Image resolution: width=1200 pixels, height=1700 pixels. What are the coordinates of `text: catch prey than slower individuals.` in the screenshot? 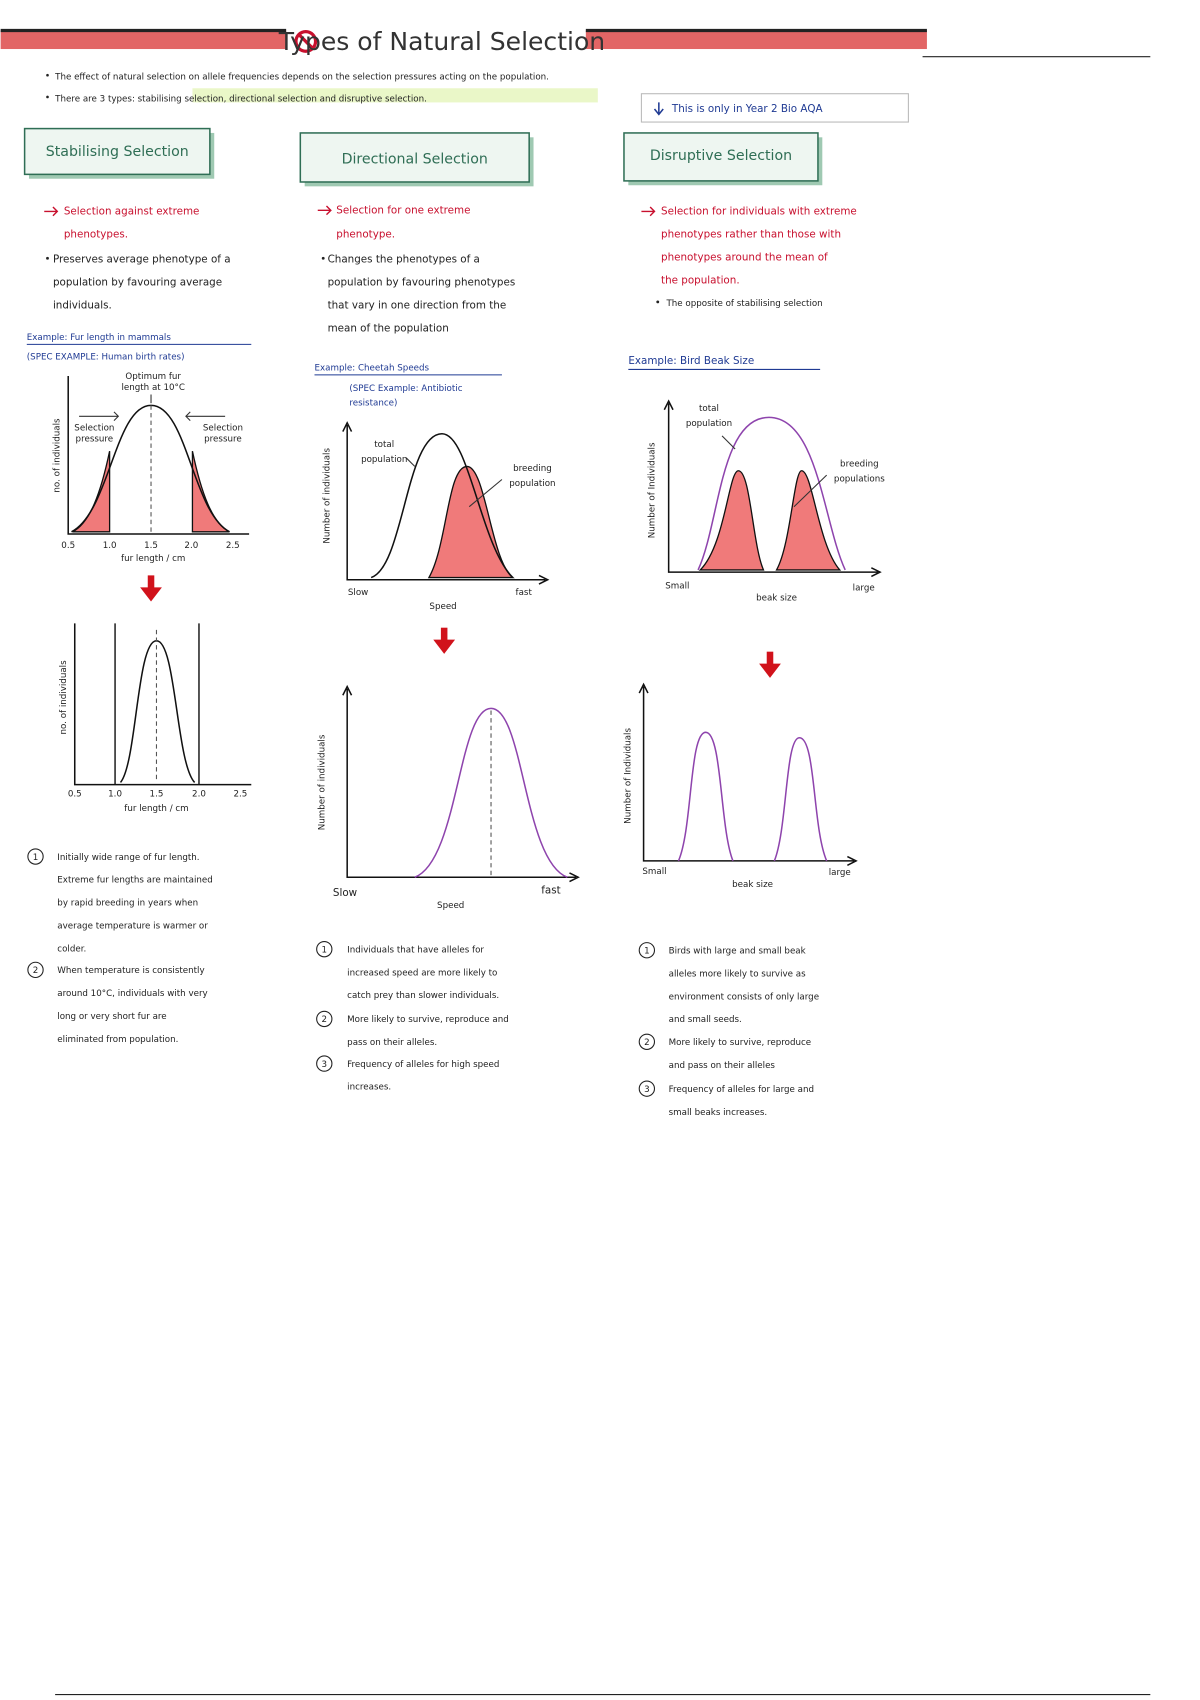 It's located at (423, 996).